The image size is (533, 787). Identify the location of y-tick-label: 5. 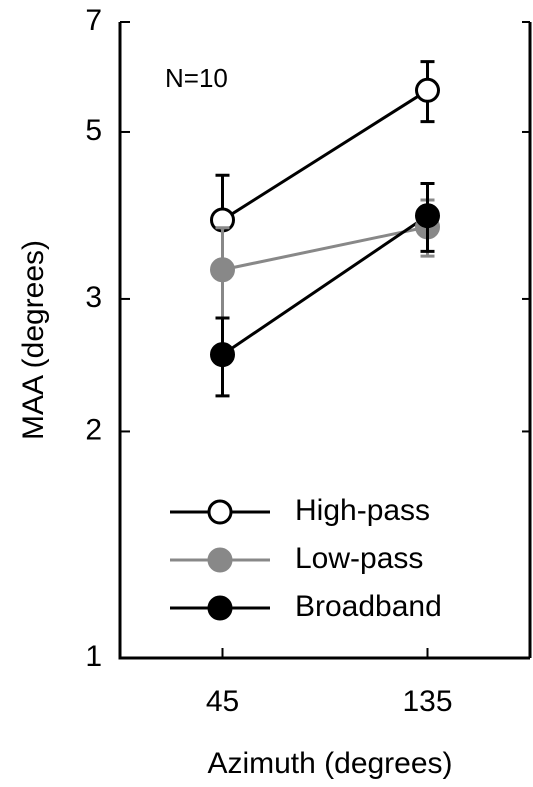
(93, 130).